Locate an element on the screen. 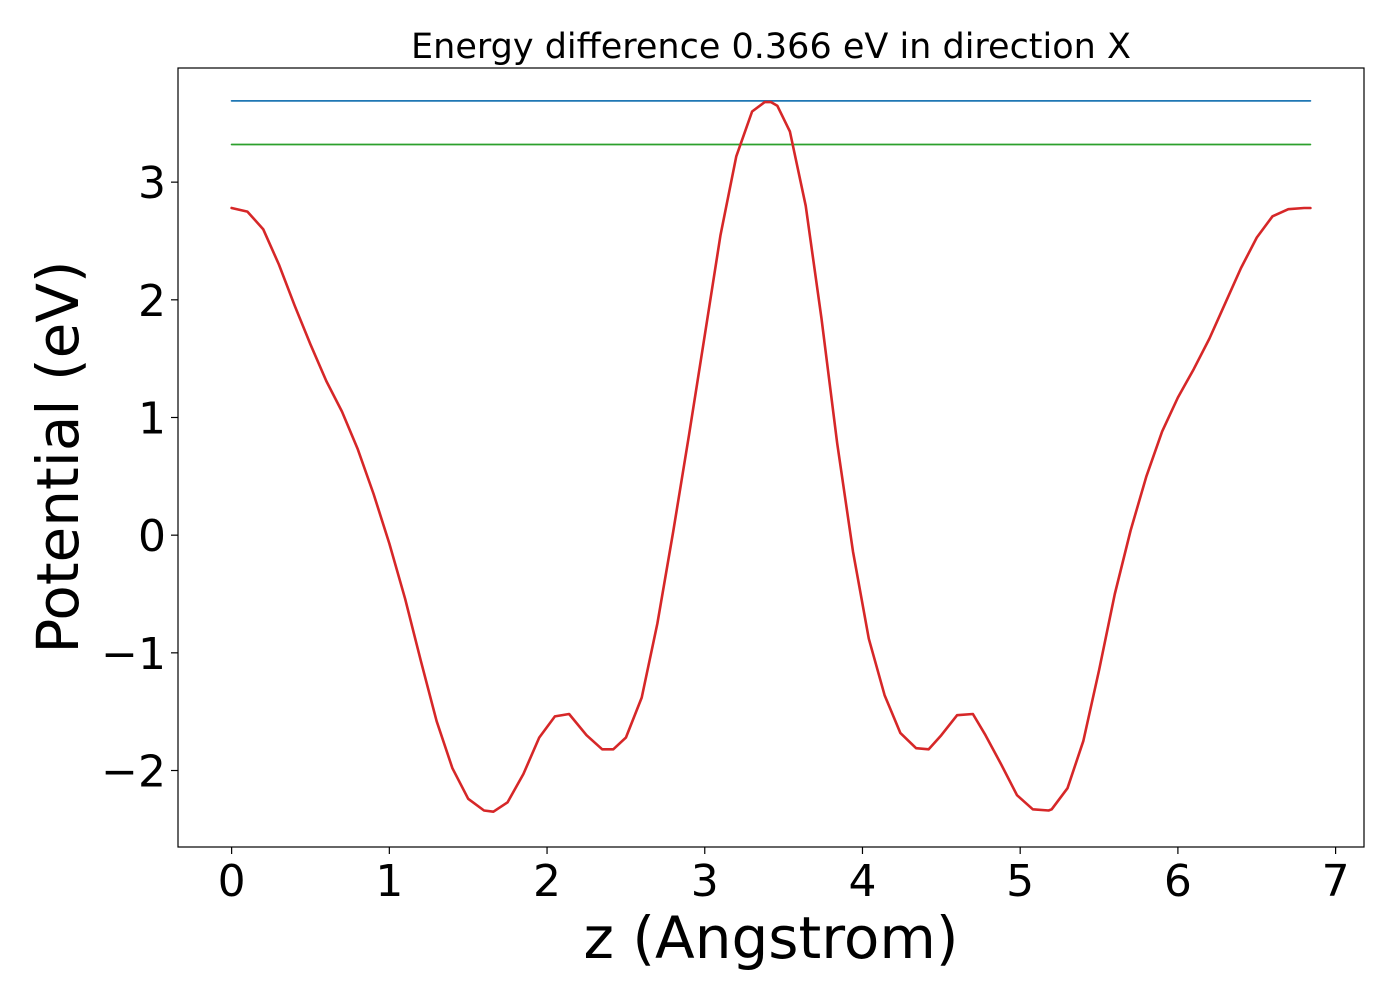  x-tick-label: 3 is located at coordinates (705, 881).